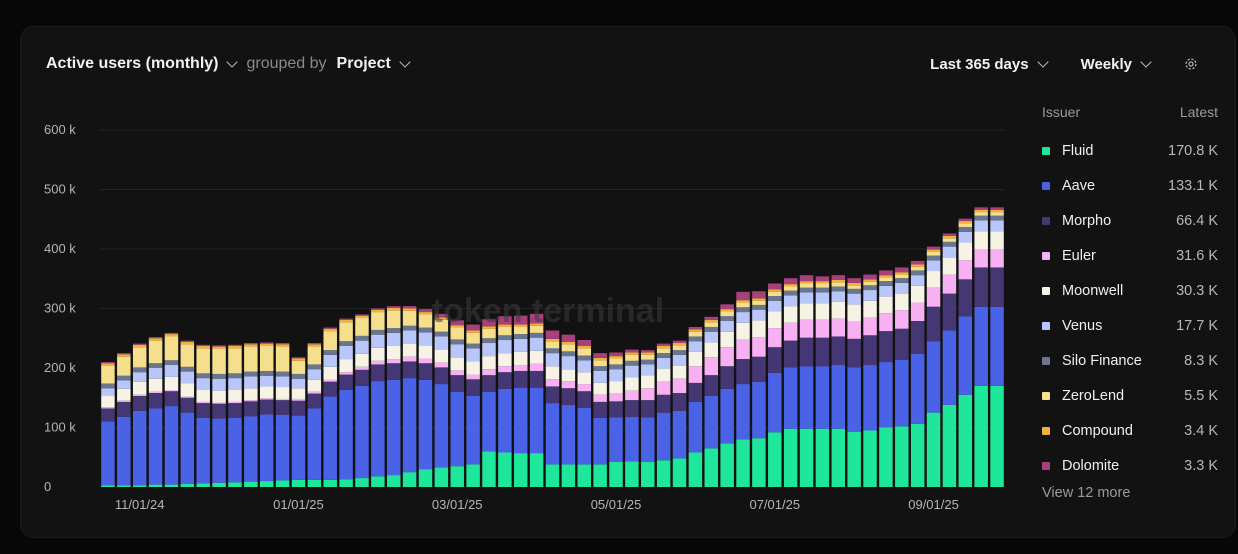 This screenshot has height=554, width=1238. What do you see at coordinates (1116, 64) in the screenshot?
I see `interval-dropdown: Weekly` at bounding box center [1116, 64].